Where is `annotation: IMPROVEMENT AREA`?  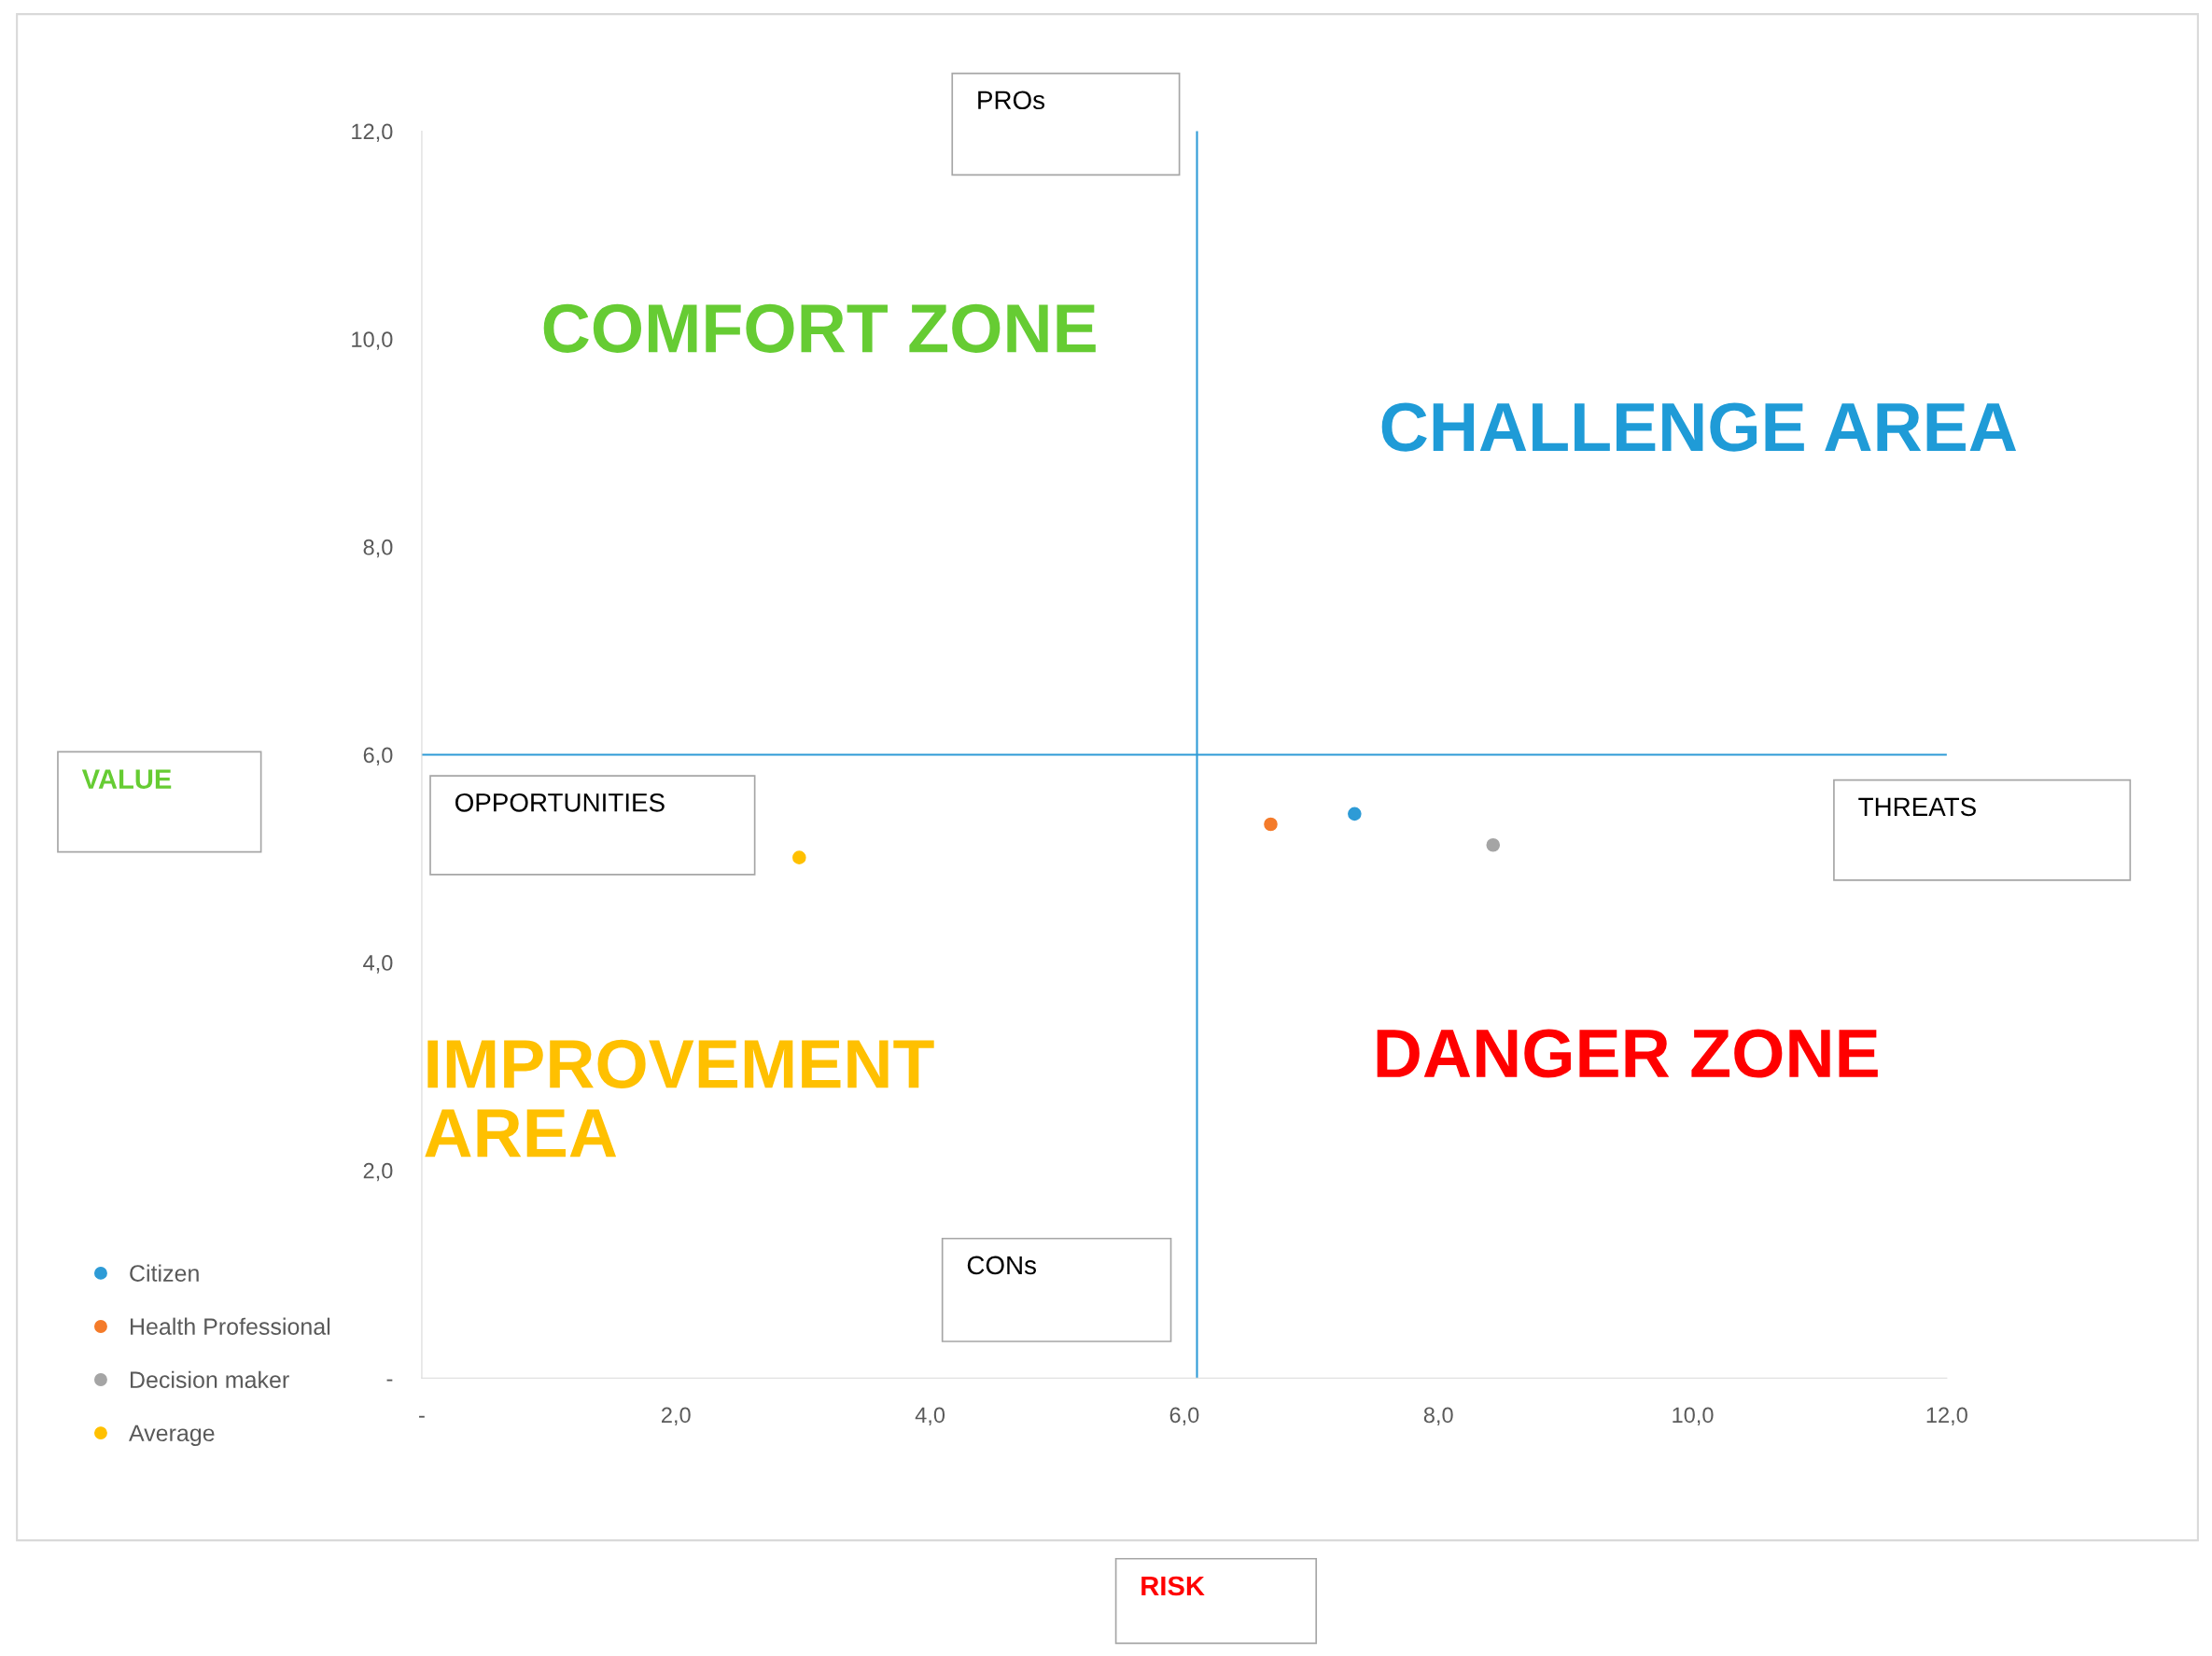 annotation: IMPROVEMENT AREA is located at coordinates (679, 1099).